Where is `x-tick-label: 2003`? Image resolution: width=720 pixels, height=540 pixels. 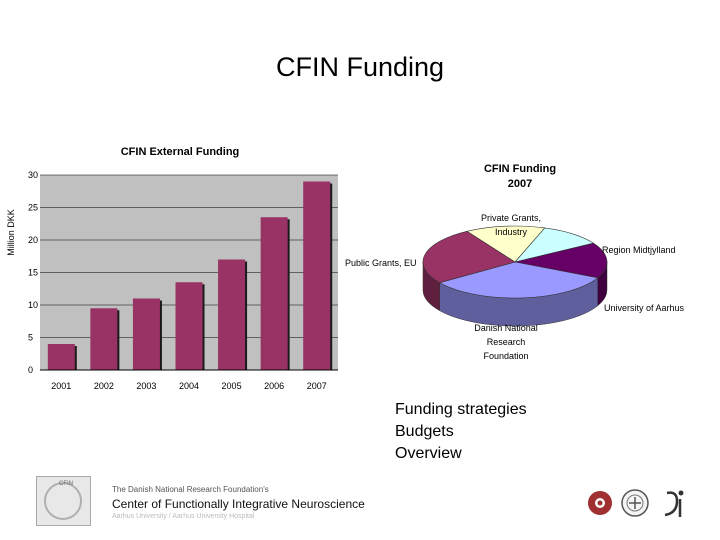
x-tick-label: 2003 is located at coordinates (146, 386).